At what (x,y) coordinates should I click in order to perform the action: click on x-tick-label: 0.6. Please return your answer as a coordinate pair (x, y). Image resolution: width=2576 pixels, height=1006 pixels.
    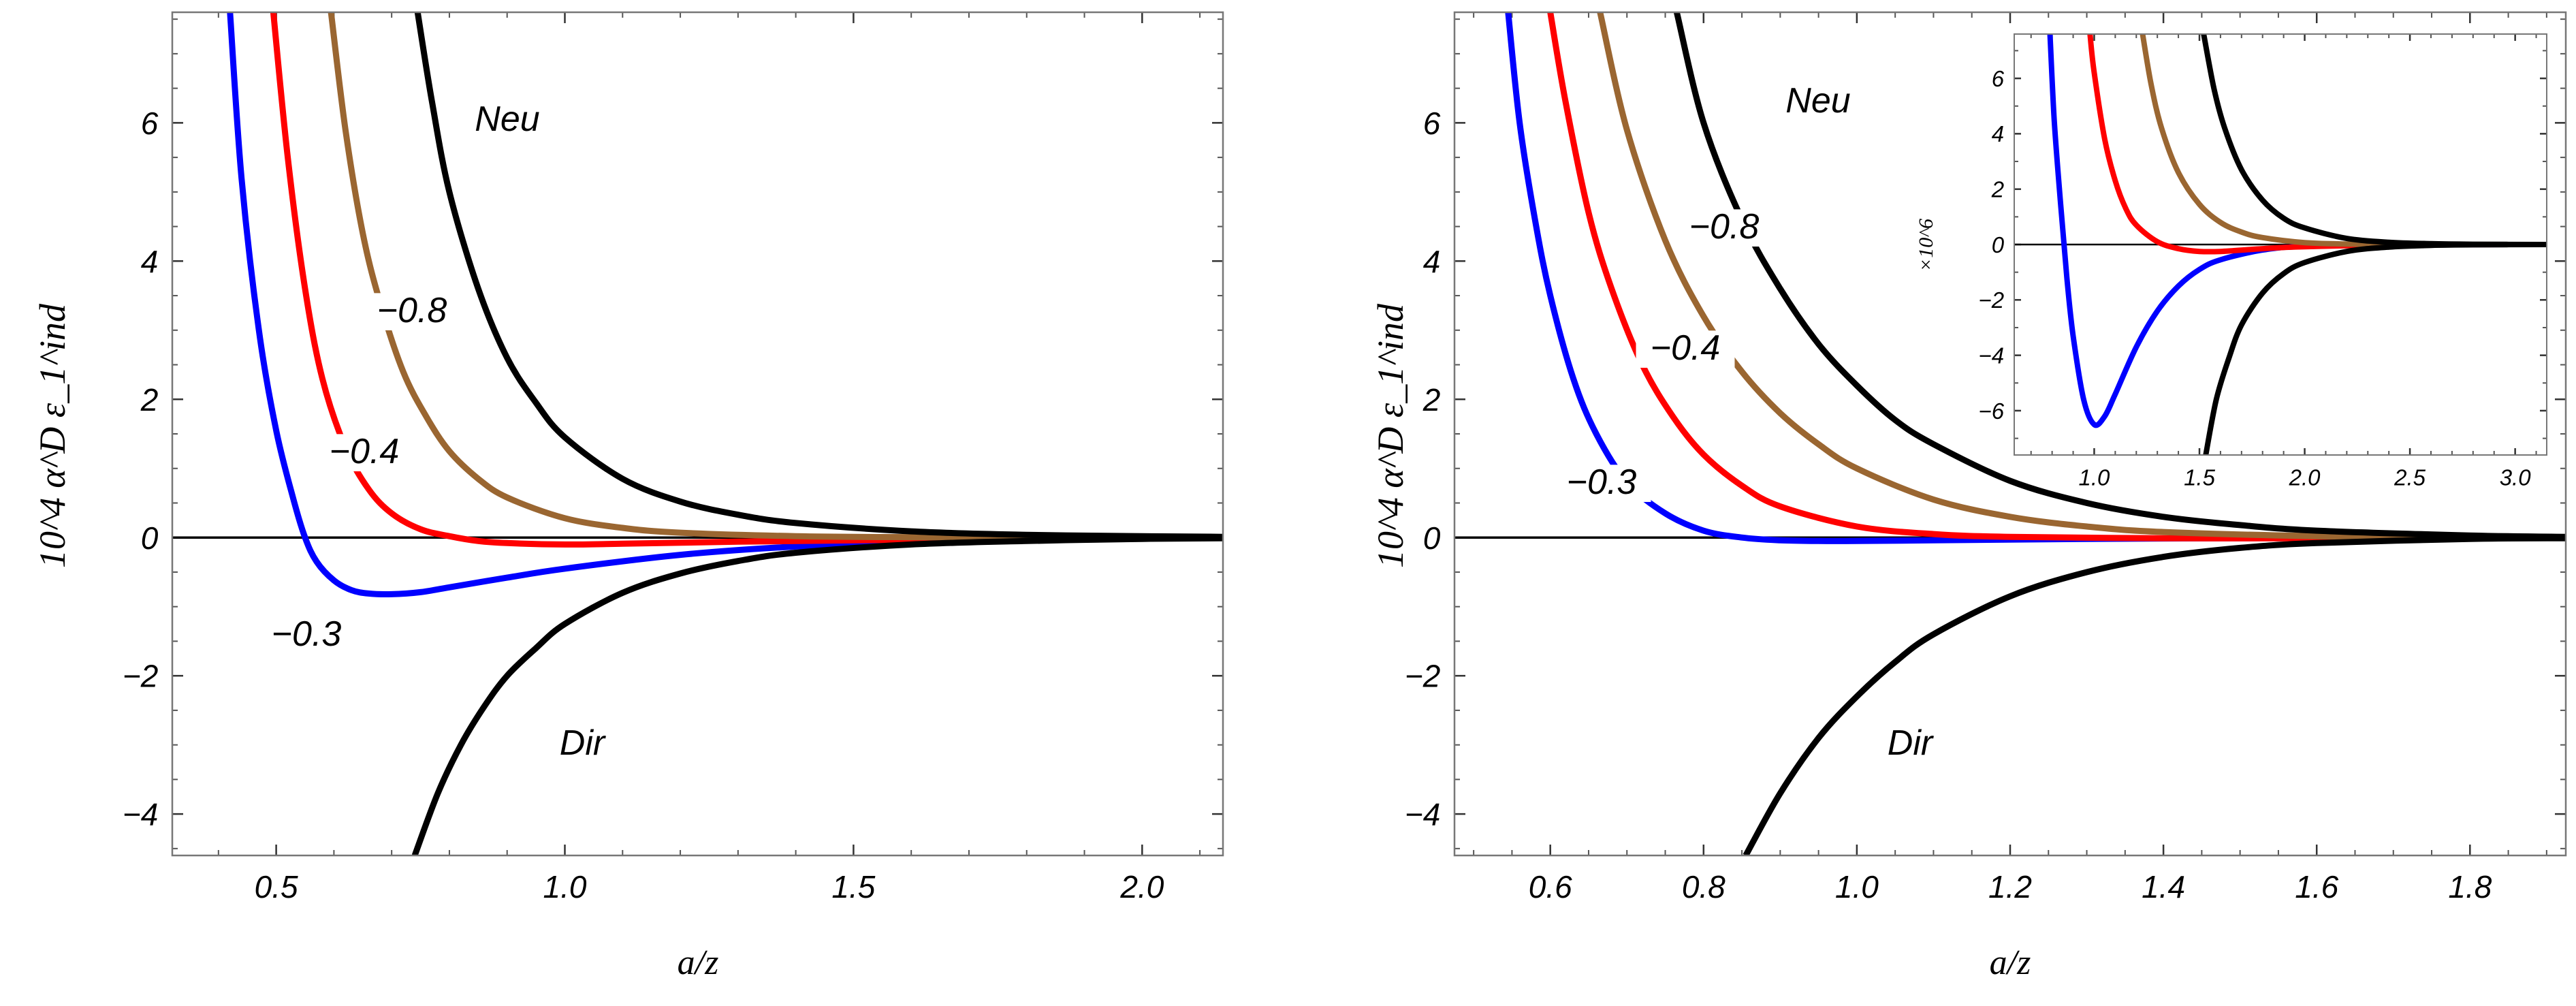
    Looking at the image, I should click on (1550, 887).